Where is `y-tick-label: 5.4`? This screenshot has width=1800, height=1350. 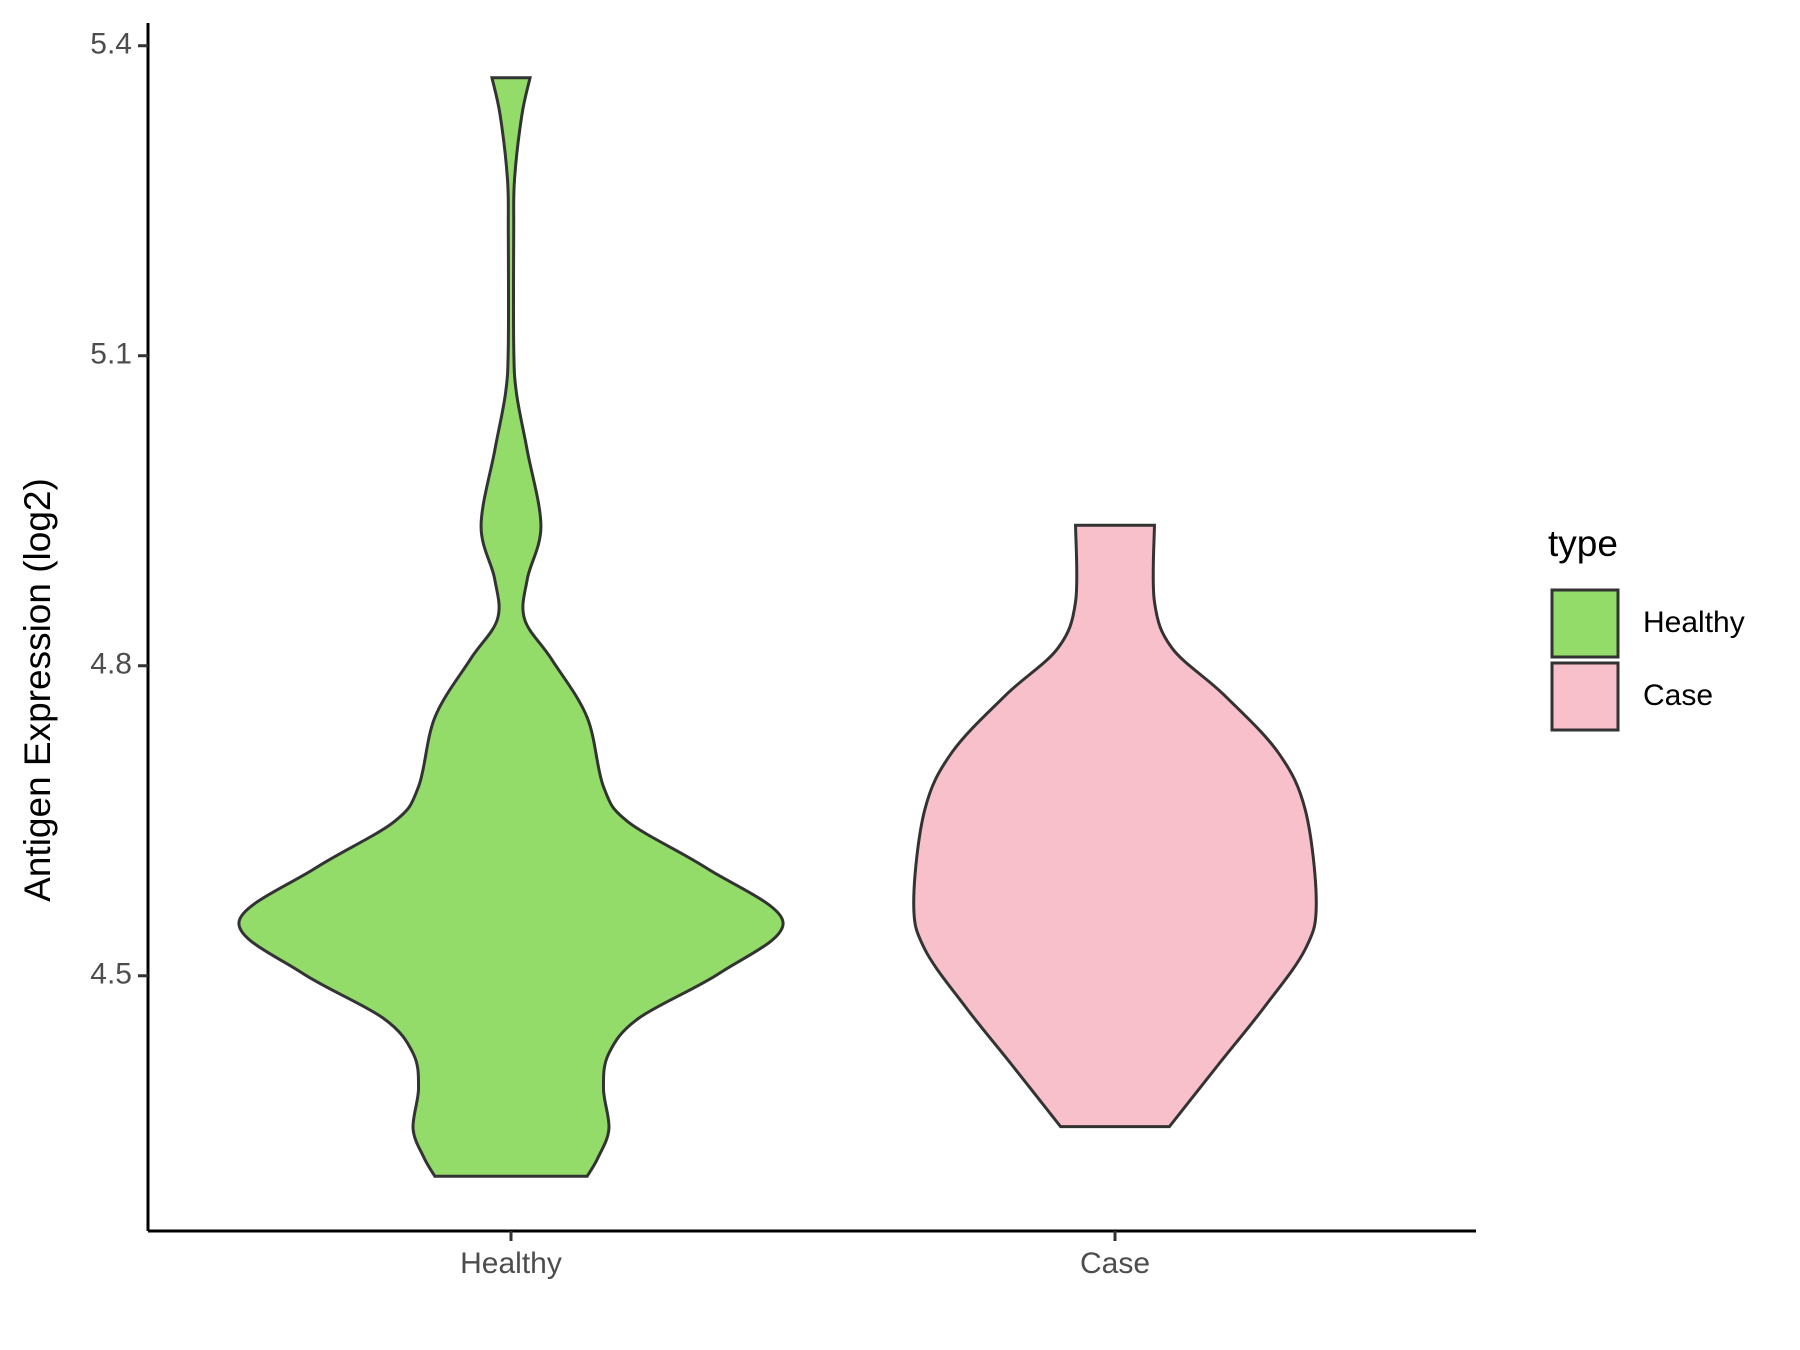
y-tick-label: 5.4 is located at coordinates (111, 44).